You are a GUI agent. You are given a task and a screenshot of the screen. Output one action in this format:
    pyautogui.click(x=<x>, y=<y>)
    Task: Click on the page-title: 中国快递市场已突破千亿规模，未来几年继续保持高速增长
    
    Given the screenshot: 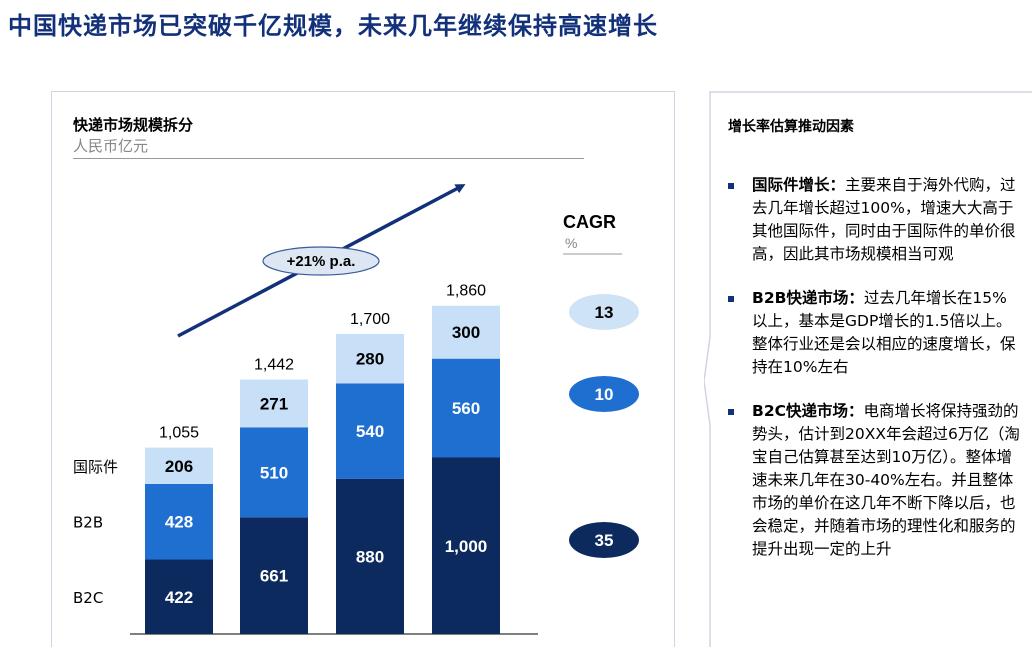 What is the action you would take?
    pyautogui.click(x=333, y=26)
    